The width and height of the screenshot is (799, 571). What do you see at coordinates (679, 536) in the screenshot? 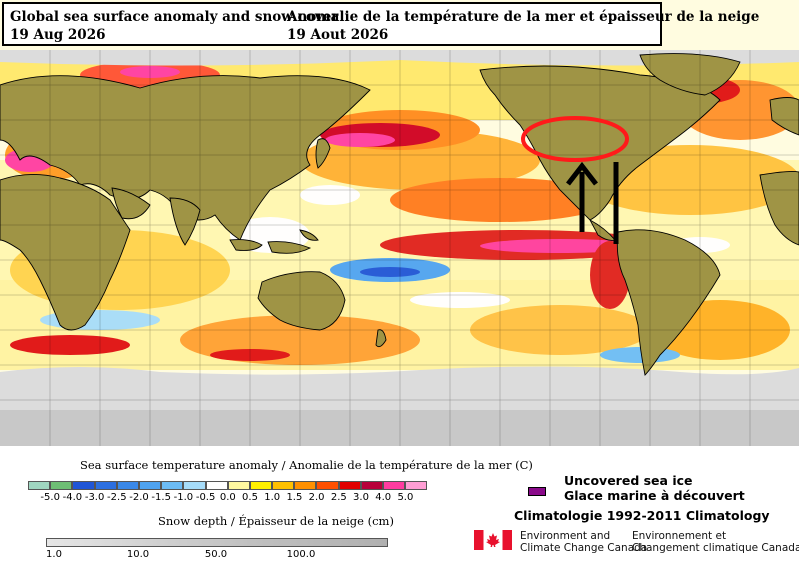
I see `agency-fr-line1: Environnement et` at bounding box center [679, 536].